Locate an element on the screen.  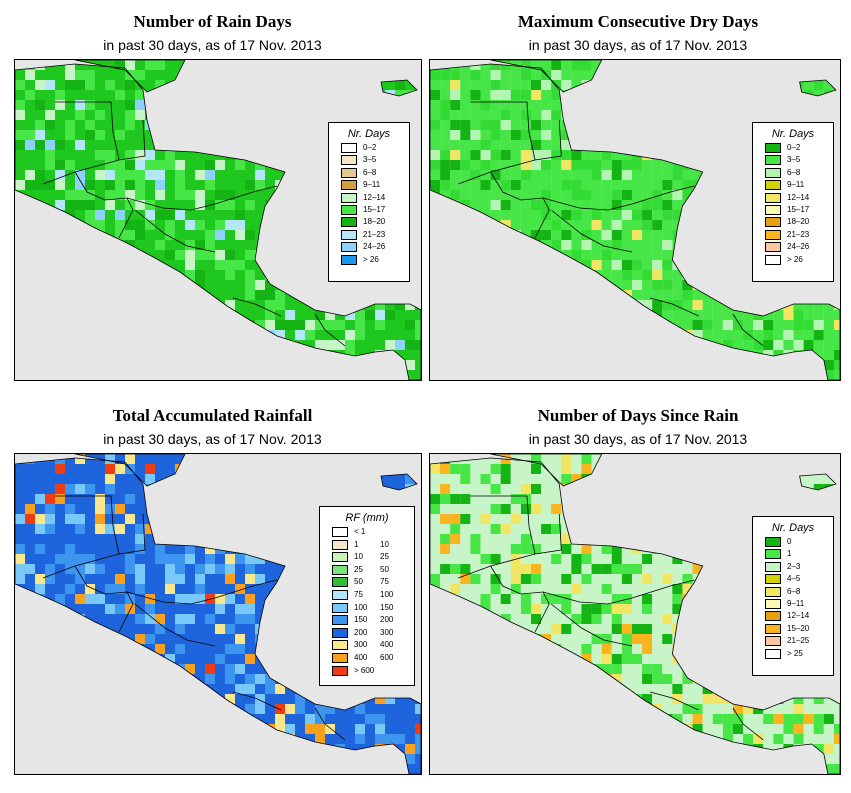
legend-lower-bound: 300 is located at coordinates (361, 645).